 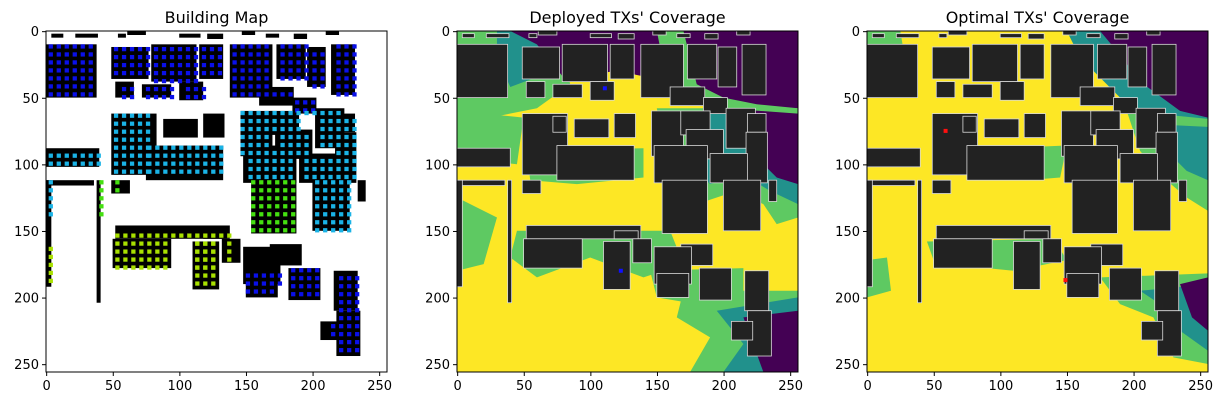 I want to click on chart-title: Building Map, so click(x=217, y=17).